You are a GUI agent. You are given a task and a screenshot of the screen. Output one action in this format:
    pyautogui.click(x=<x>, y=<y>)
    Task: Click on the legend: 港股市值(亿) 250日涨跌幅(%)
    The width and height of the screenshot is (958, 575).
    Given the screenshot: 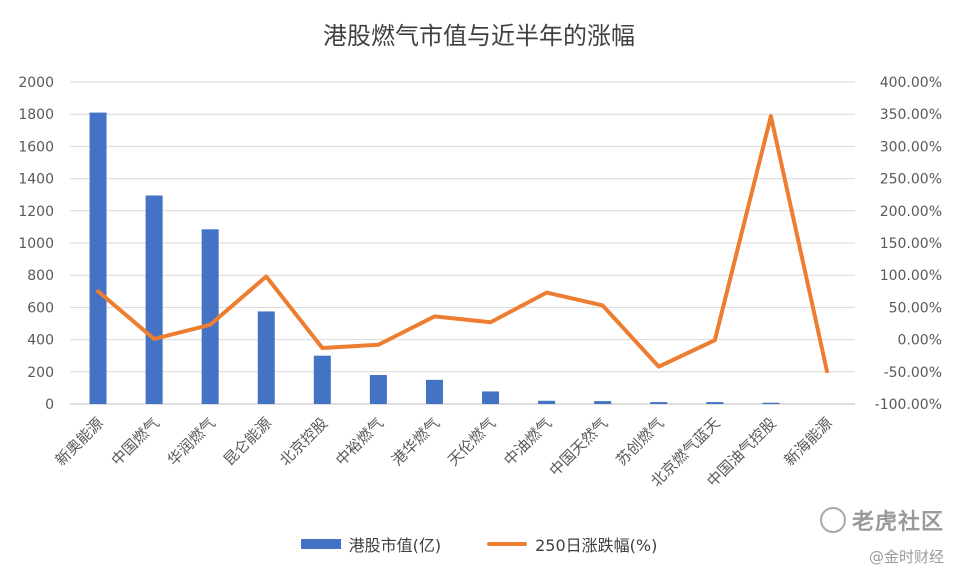 What is the action you would take?
    pyautogui.click(x=479, y=544)
    